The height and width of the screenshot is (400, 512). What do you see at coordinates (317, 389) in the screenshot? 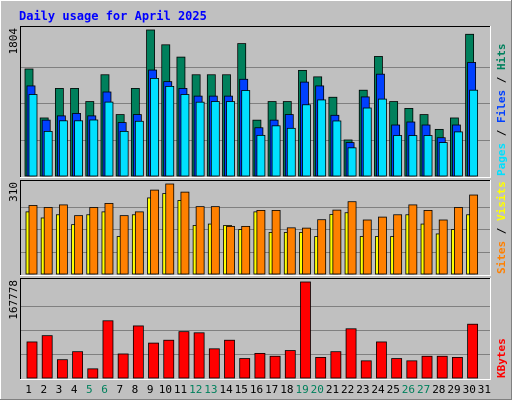
I see `x-tick-label: 20` at bounding box center [317, 389].